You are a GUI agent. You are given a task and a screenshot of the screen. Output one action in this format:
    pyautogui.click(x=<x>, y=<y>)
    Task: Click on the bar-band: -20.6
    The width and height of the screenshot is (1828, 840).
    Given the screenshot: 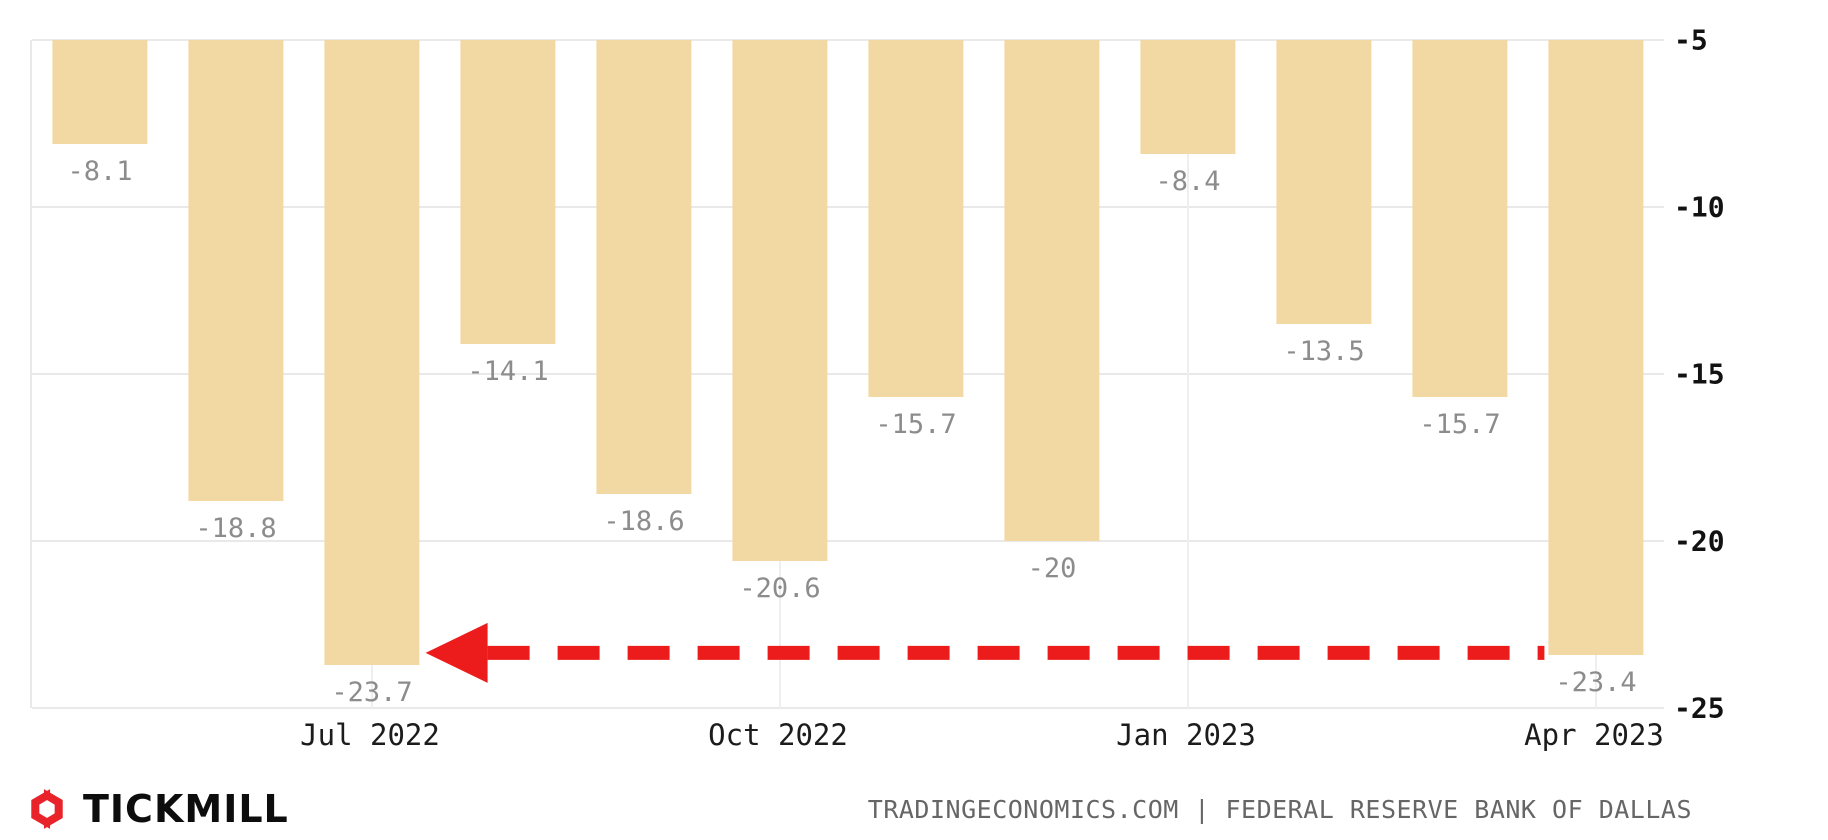 What is the action you would take?
    pyautogui.click(x=780, y=374)
    